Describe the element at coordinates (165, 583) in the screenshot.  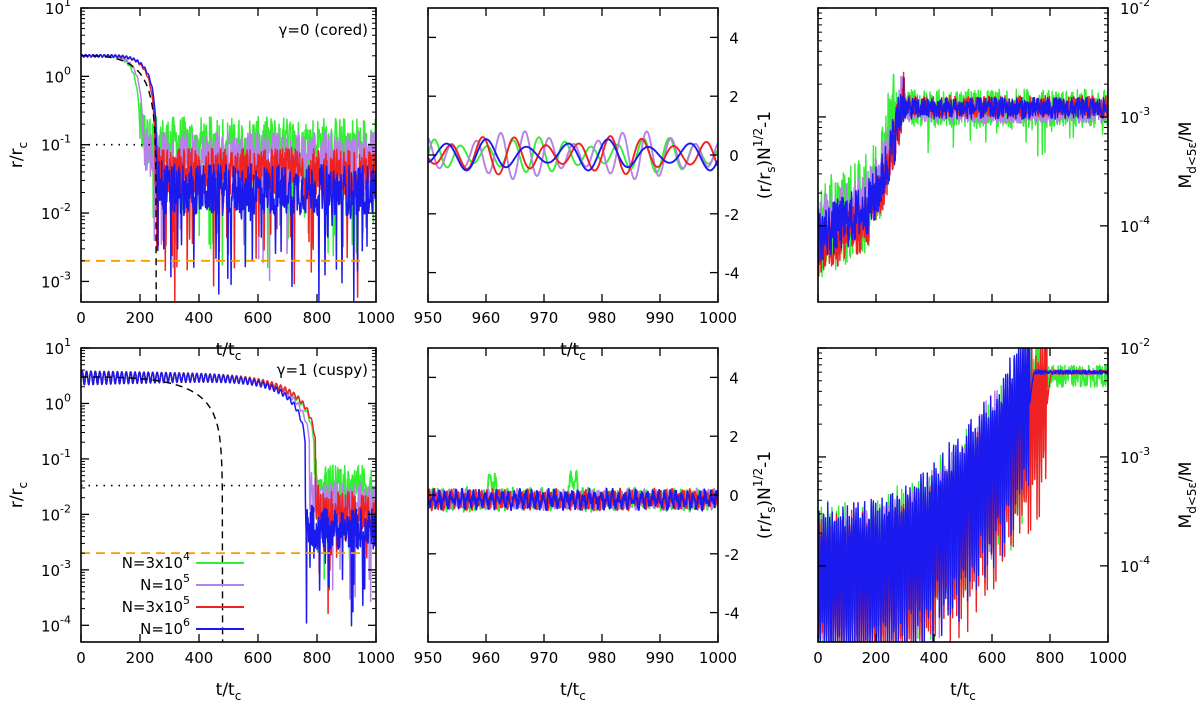
I see `legend-label: N=105` at that location.